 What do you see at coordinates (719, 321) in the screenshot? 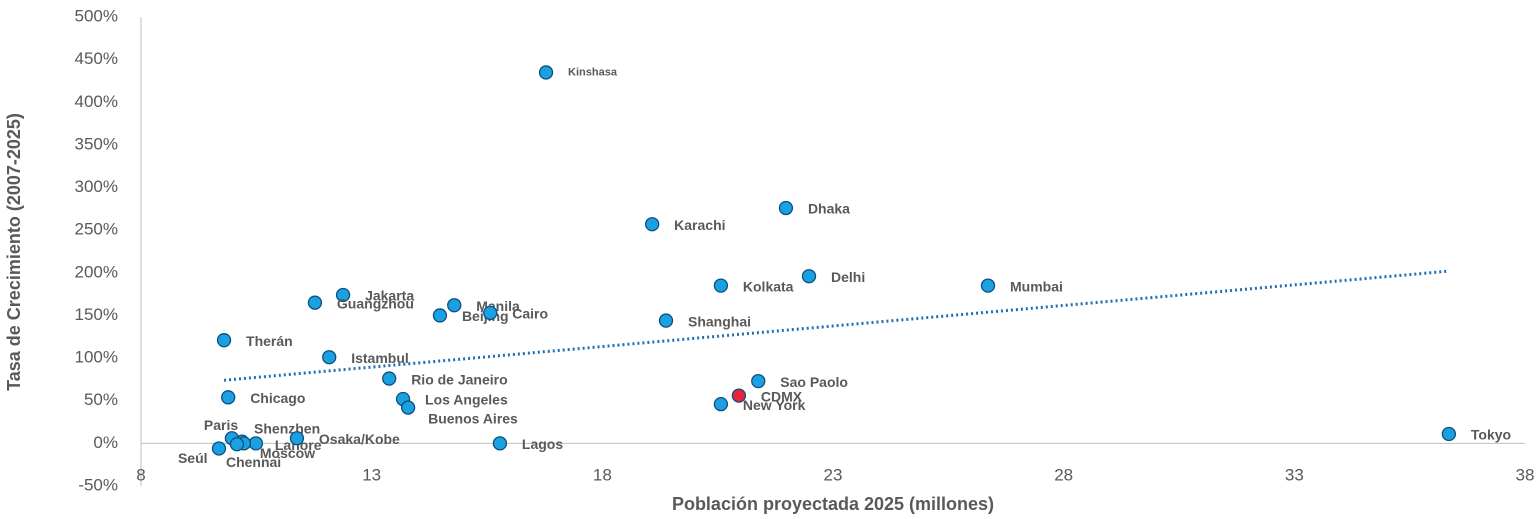
I see `point-label: Shanghai` at bounding box center [719, 321].